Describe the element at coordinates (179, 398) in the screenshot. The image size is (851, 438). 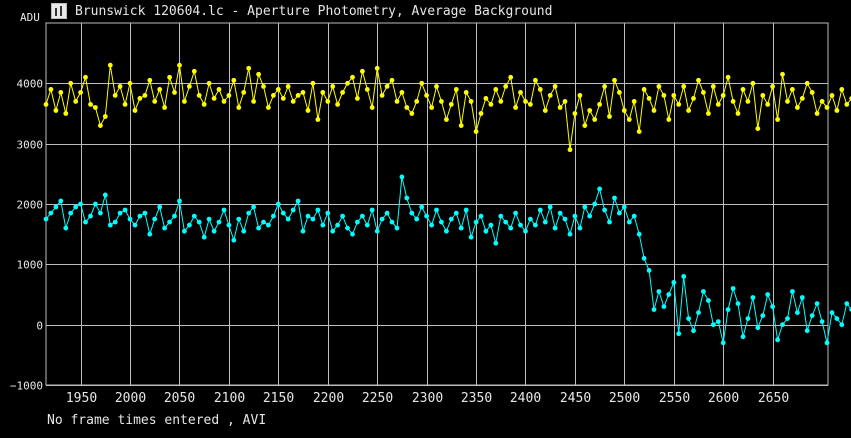
I see `x-tick-label: 2050` at that location.